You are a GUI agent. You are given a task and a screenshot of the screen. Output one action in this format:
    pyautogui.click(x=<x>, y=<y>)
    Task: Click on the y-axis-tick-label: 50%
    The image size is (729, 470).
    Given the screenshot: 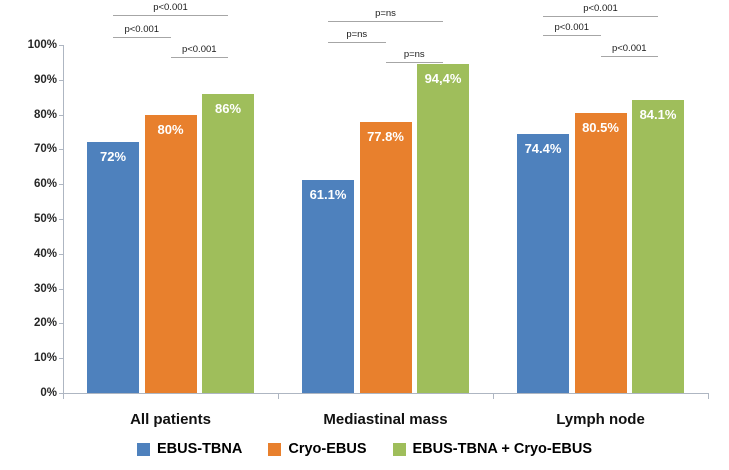 What is the action you would take?
    pyautogui.click(x=45, y=219)
    